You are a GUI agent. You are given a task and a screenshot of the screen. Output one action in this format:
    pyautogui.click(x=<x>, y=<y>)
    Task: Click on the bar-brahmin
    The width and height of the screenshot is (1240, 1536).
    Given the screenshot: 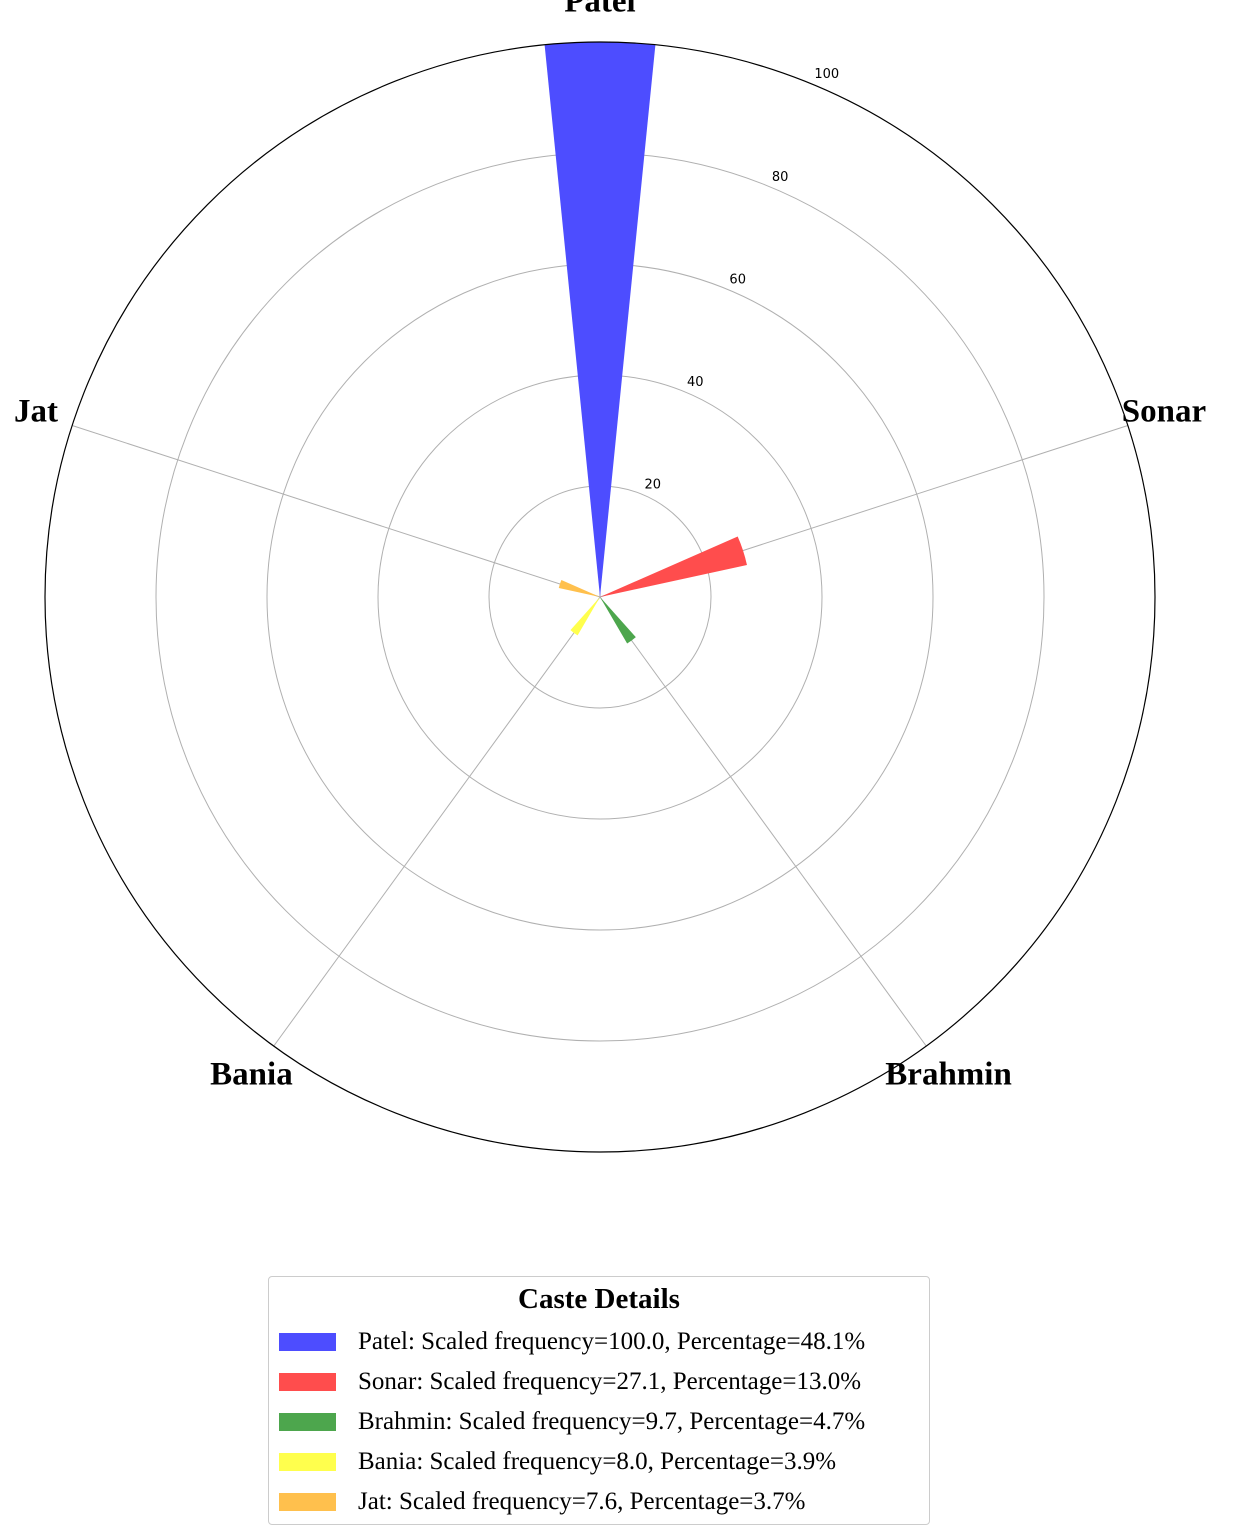 What is the action you would take?
    pyautogui.click(x=618, y=620)
    